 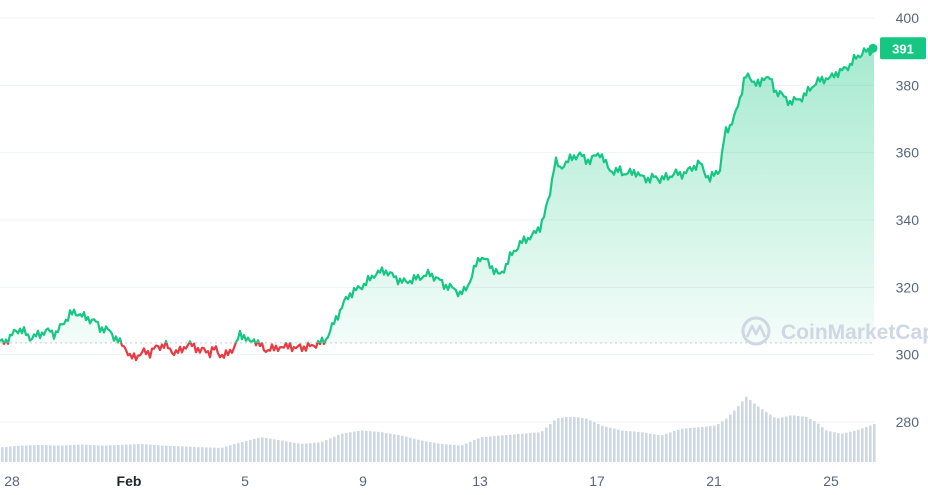 I want to click on x-tick-label: 5, so click(x=245, y=481).